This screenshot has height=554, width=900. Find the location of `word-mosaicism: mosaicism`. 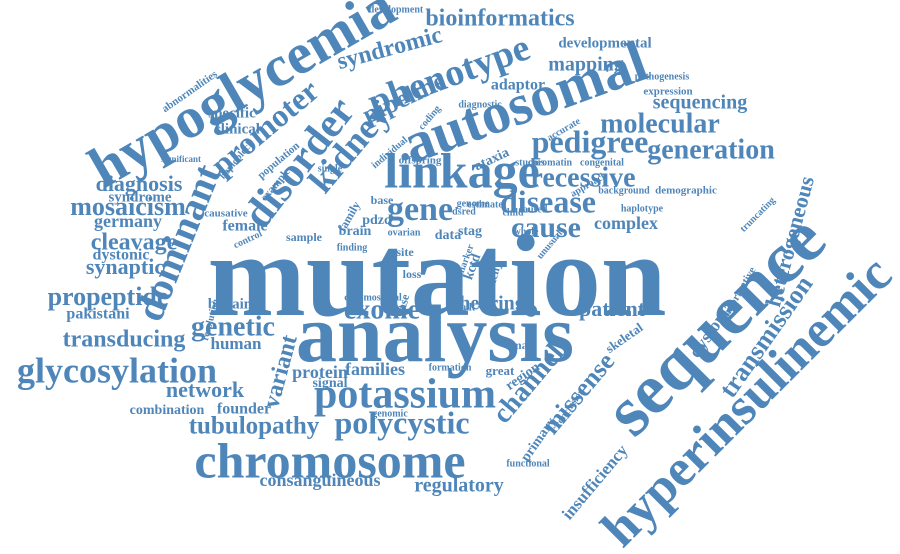

word-mosaicism: mosaicism is located at coordinates (128, 206).